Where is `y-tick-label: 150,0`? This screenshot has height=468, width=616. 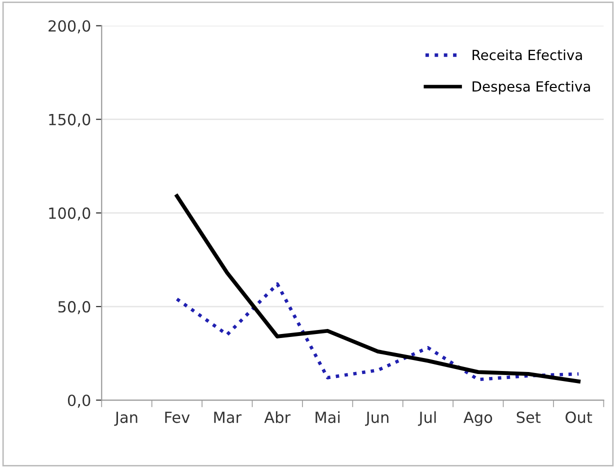
y-tick-label: 150,0 is located at coordinates (69, 120).